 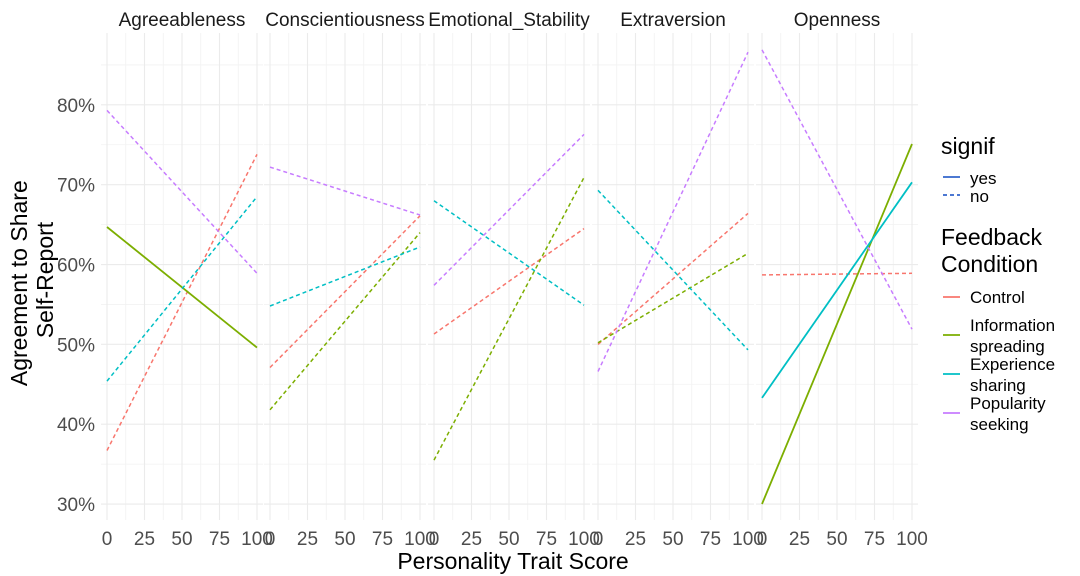 I want to click on panel-emotional_stability: Emotional_Stability, so click(x=509, y=265).